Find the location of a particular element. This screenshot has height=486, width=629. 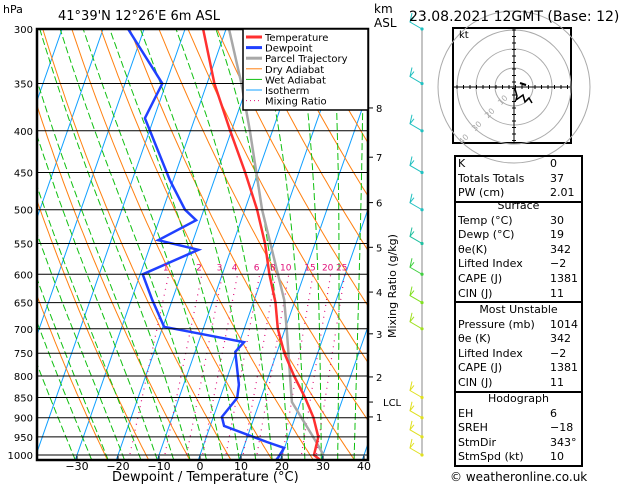

index-key: Totals Totals is located at coordinates (491, 178).